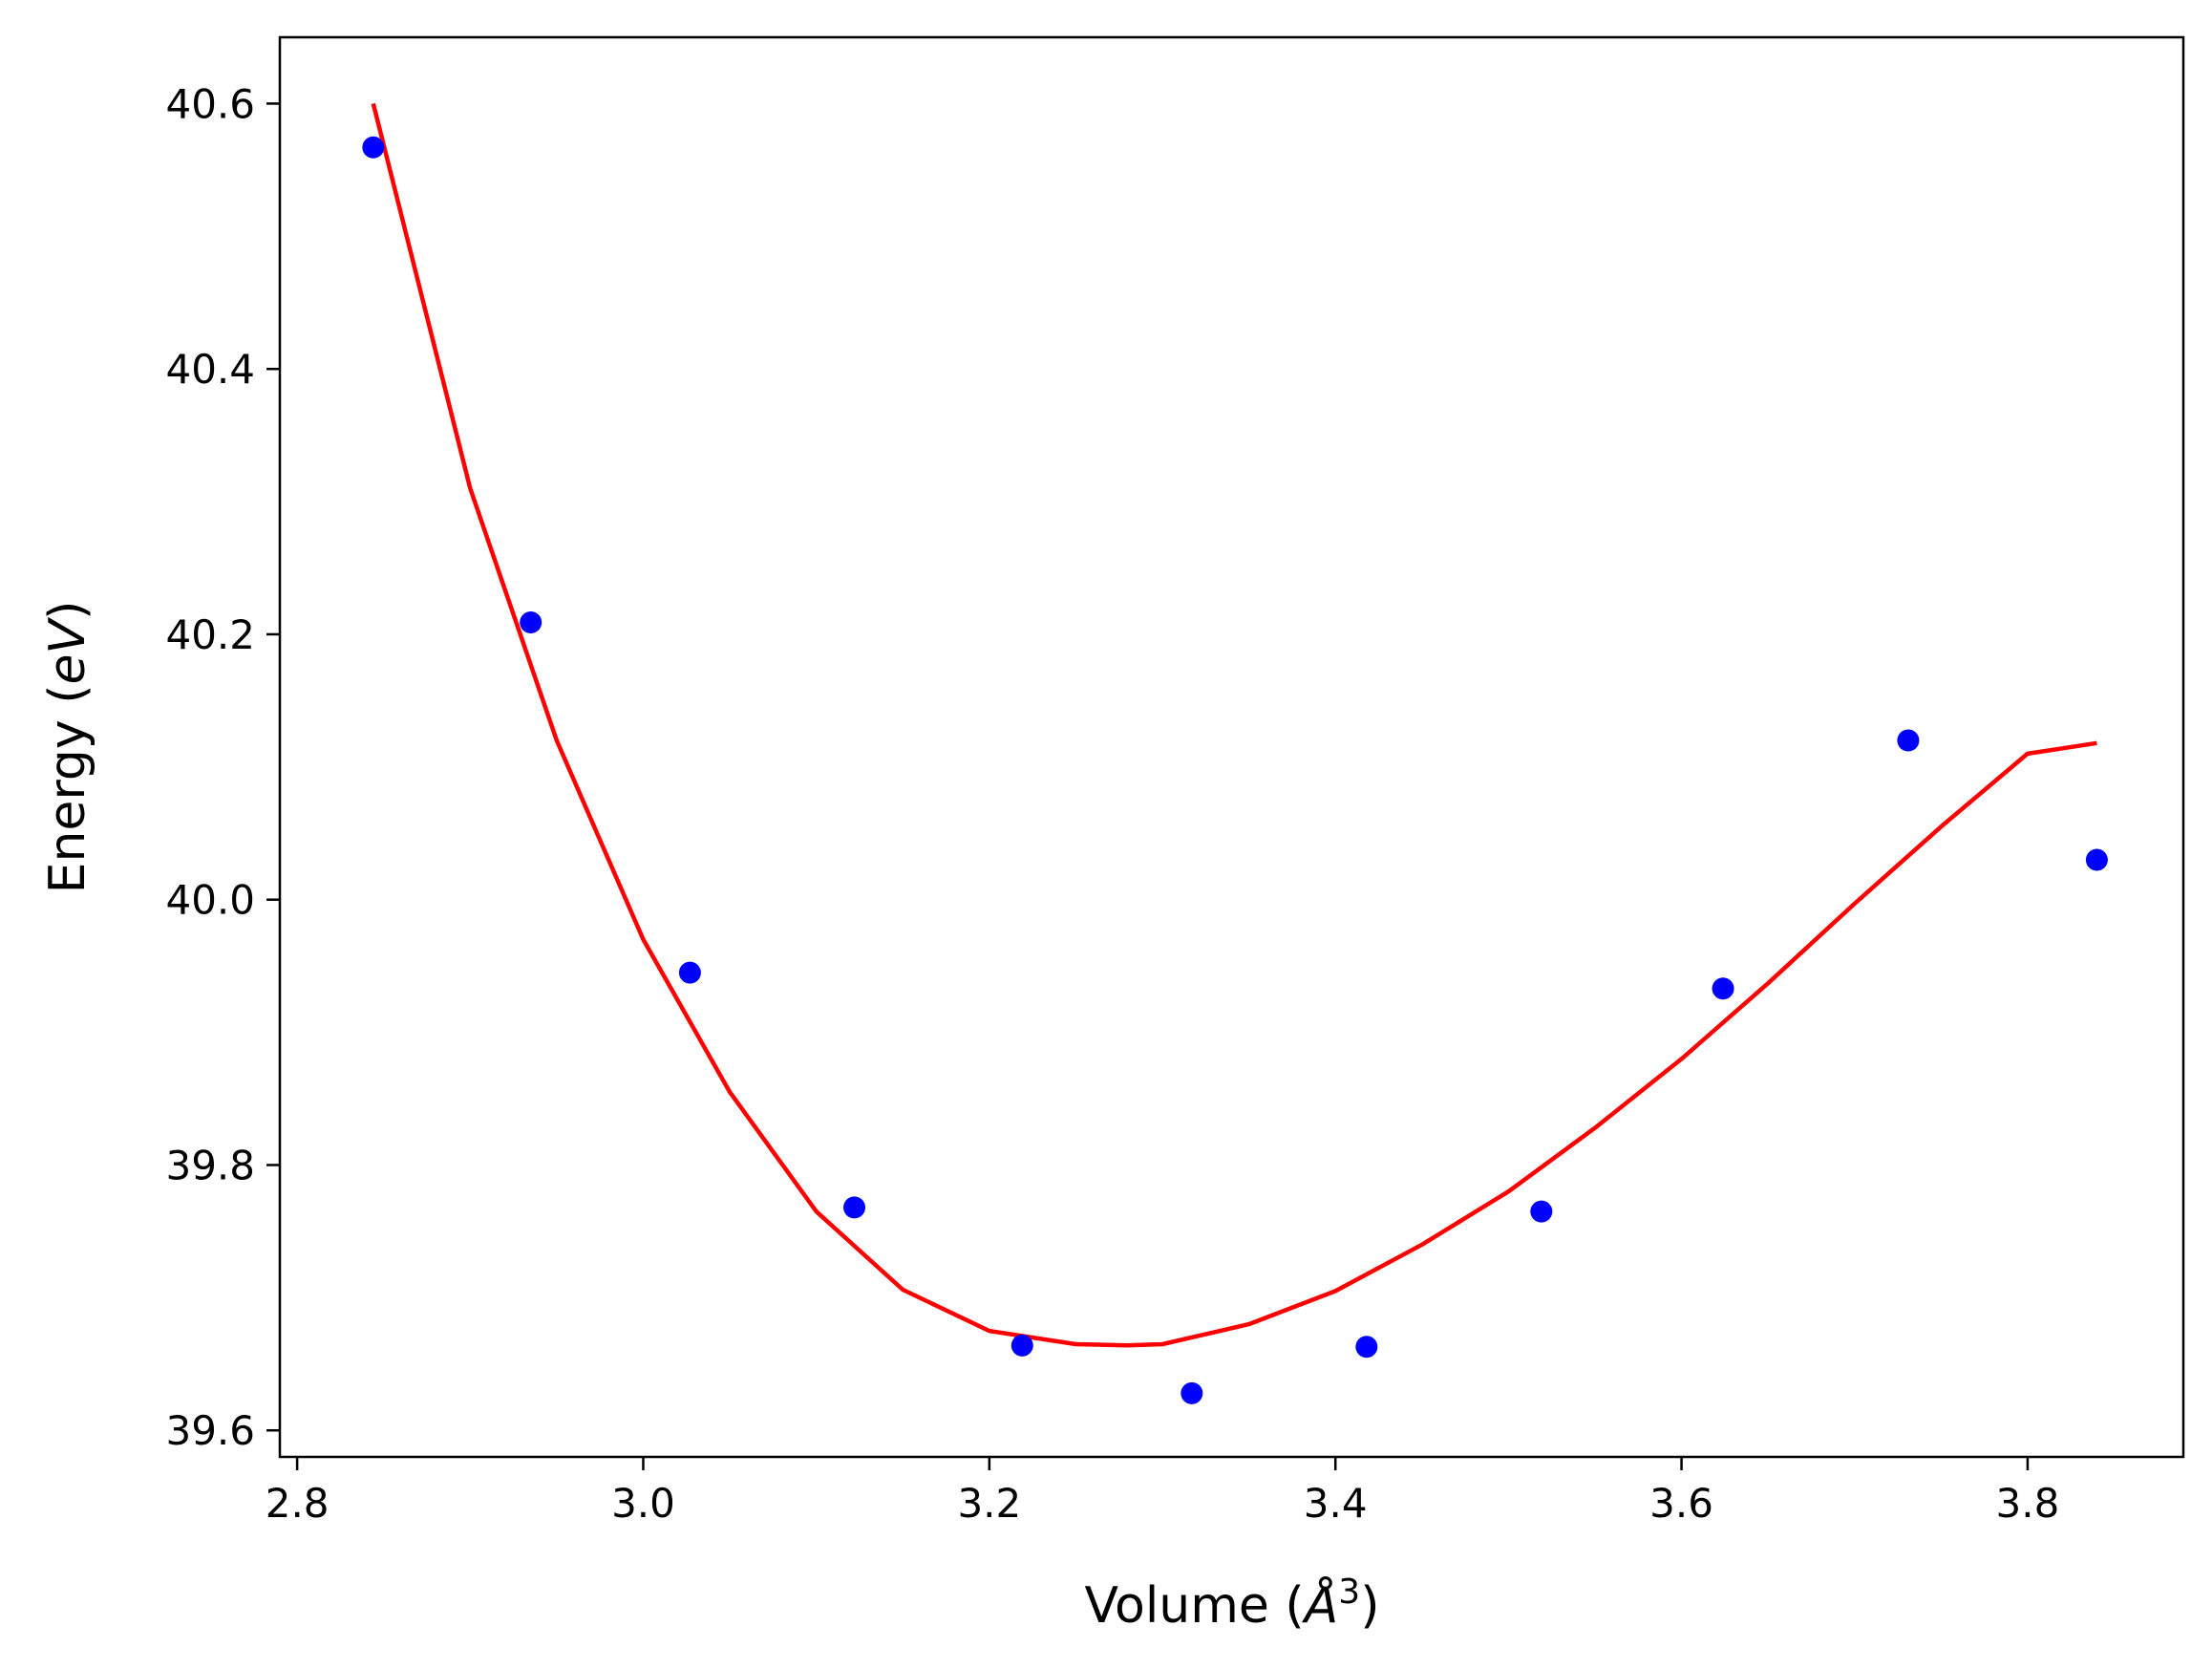  What do you see at coordinates (210, 1430) in the screenshot?
I see `y-tick-label: 39.6` at bounding box center [210, 1430].